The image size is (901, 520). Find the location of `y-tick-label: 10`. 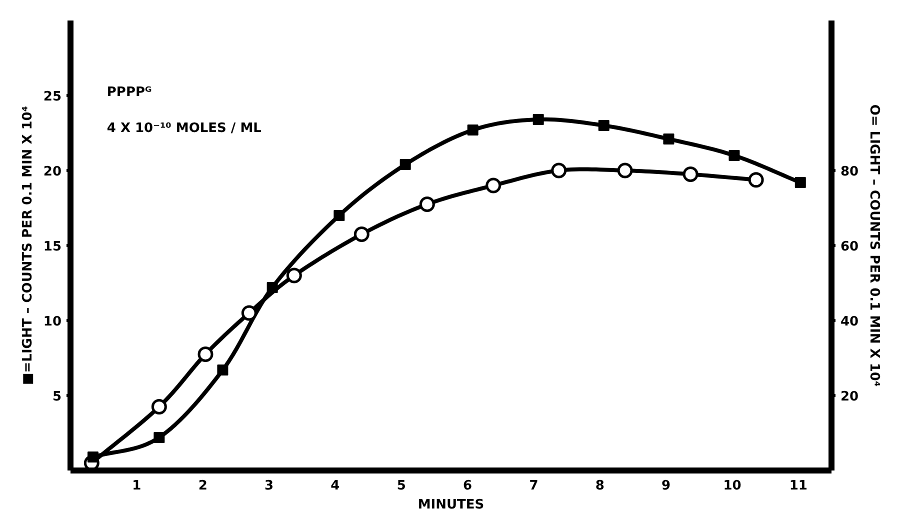

y-tick-label: 10 is located at coordinates (52, 322).